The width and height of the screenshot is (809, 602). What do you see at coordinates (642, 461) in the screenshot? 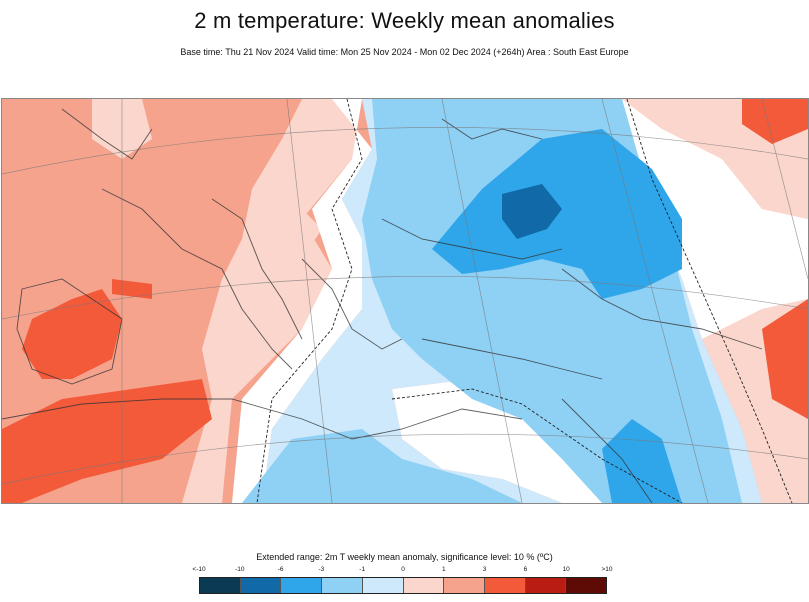
I see `strong-cool-region` at bounding box center [642, 461].